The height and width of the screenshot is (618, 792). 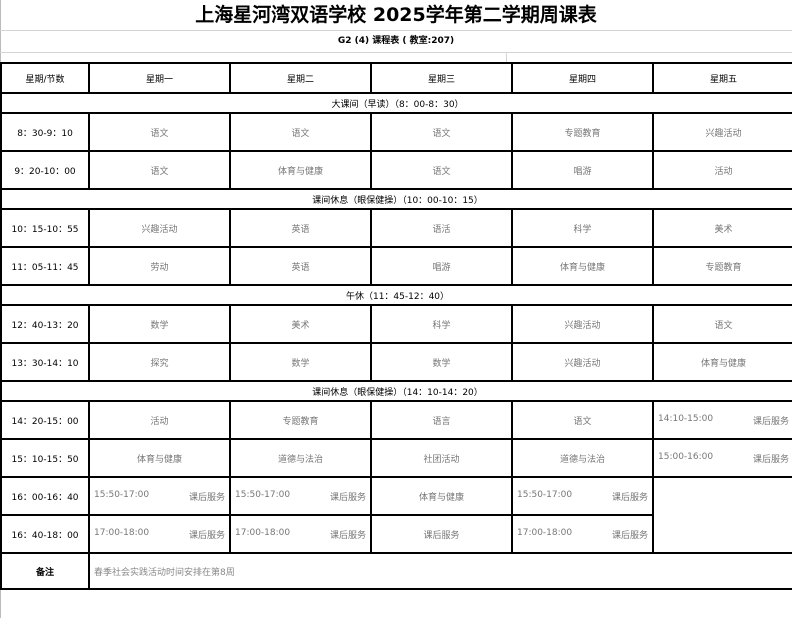 I want to click on subject-cell: 科学, so click(x=582, y=228).